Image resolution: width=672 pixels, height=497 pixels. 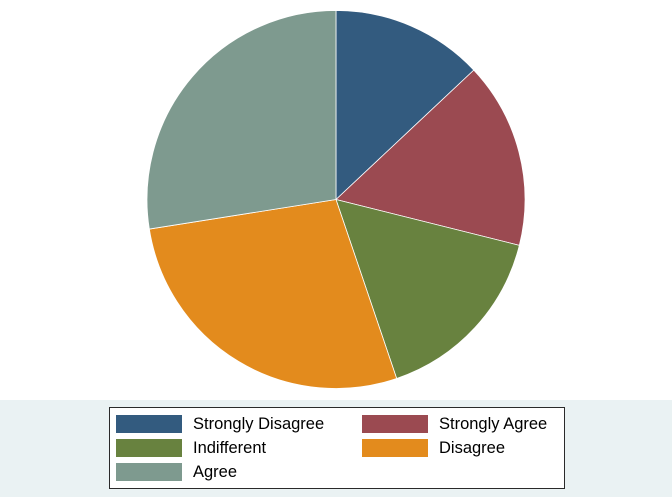 What do you see at coordinates (215, 472) in the screenshot?
I see `legend-label: Agree` at bounding box center [215, 472].